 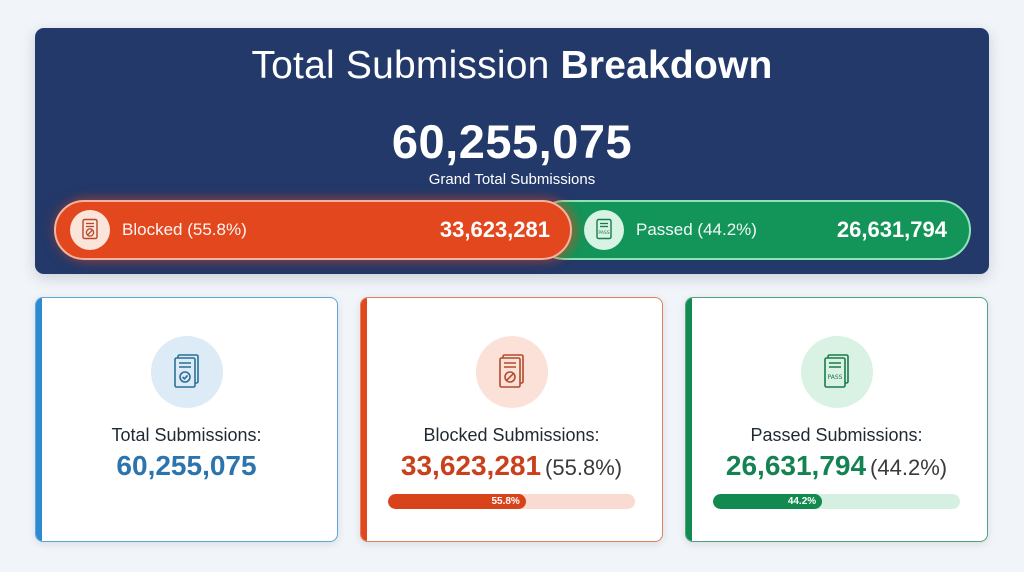 I want to click on blocked-document-icon, so click(x=90, y=230).